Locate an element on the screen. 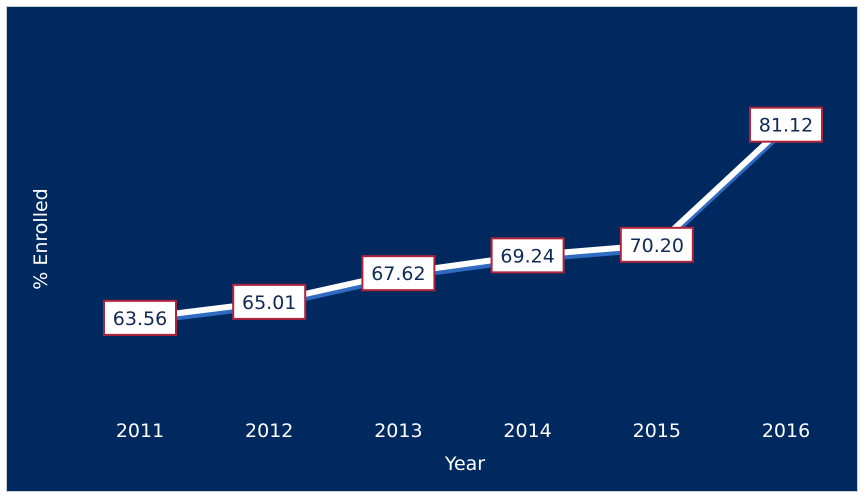 The width and height of the screenshot is (865, 498). data-label-value: 70.20 is located at coordinates (657, 246).